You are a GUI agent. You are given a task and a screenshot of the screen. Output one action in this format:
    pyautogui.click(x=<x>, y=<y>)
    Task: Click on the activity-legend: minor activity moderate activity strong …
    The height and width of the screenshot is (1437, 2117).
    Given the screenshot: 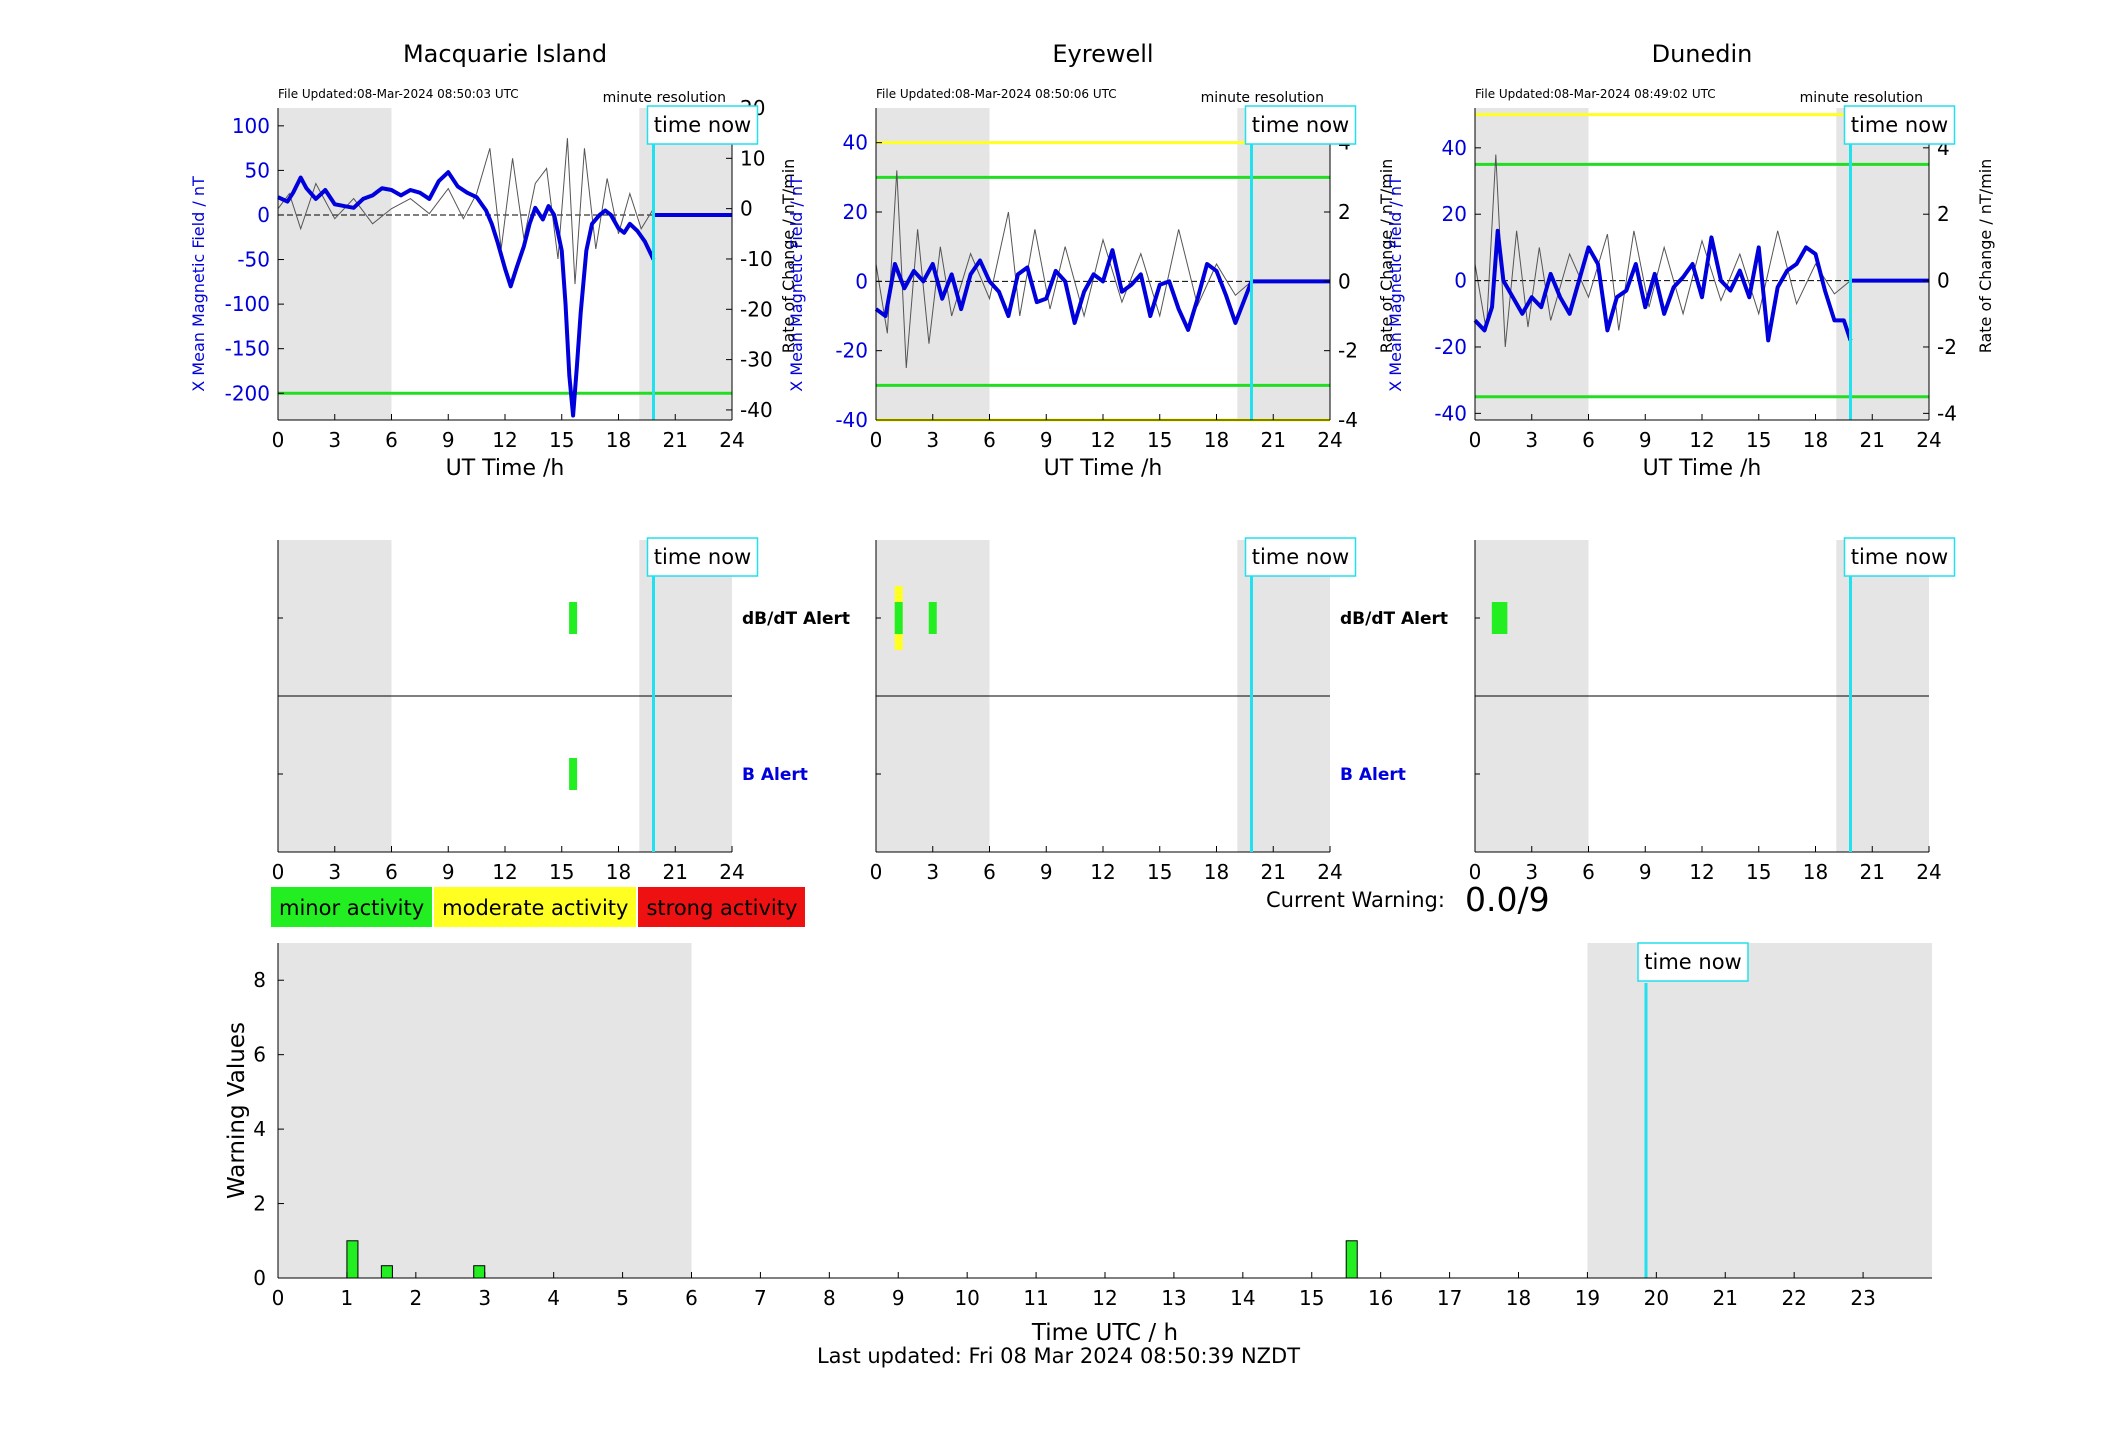 What is the action you would take?
    pyautogui.click(x=538, y=907)
    